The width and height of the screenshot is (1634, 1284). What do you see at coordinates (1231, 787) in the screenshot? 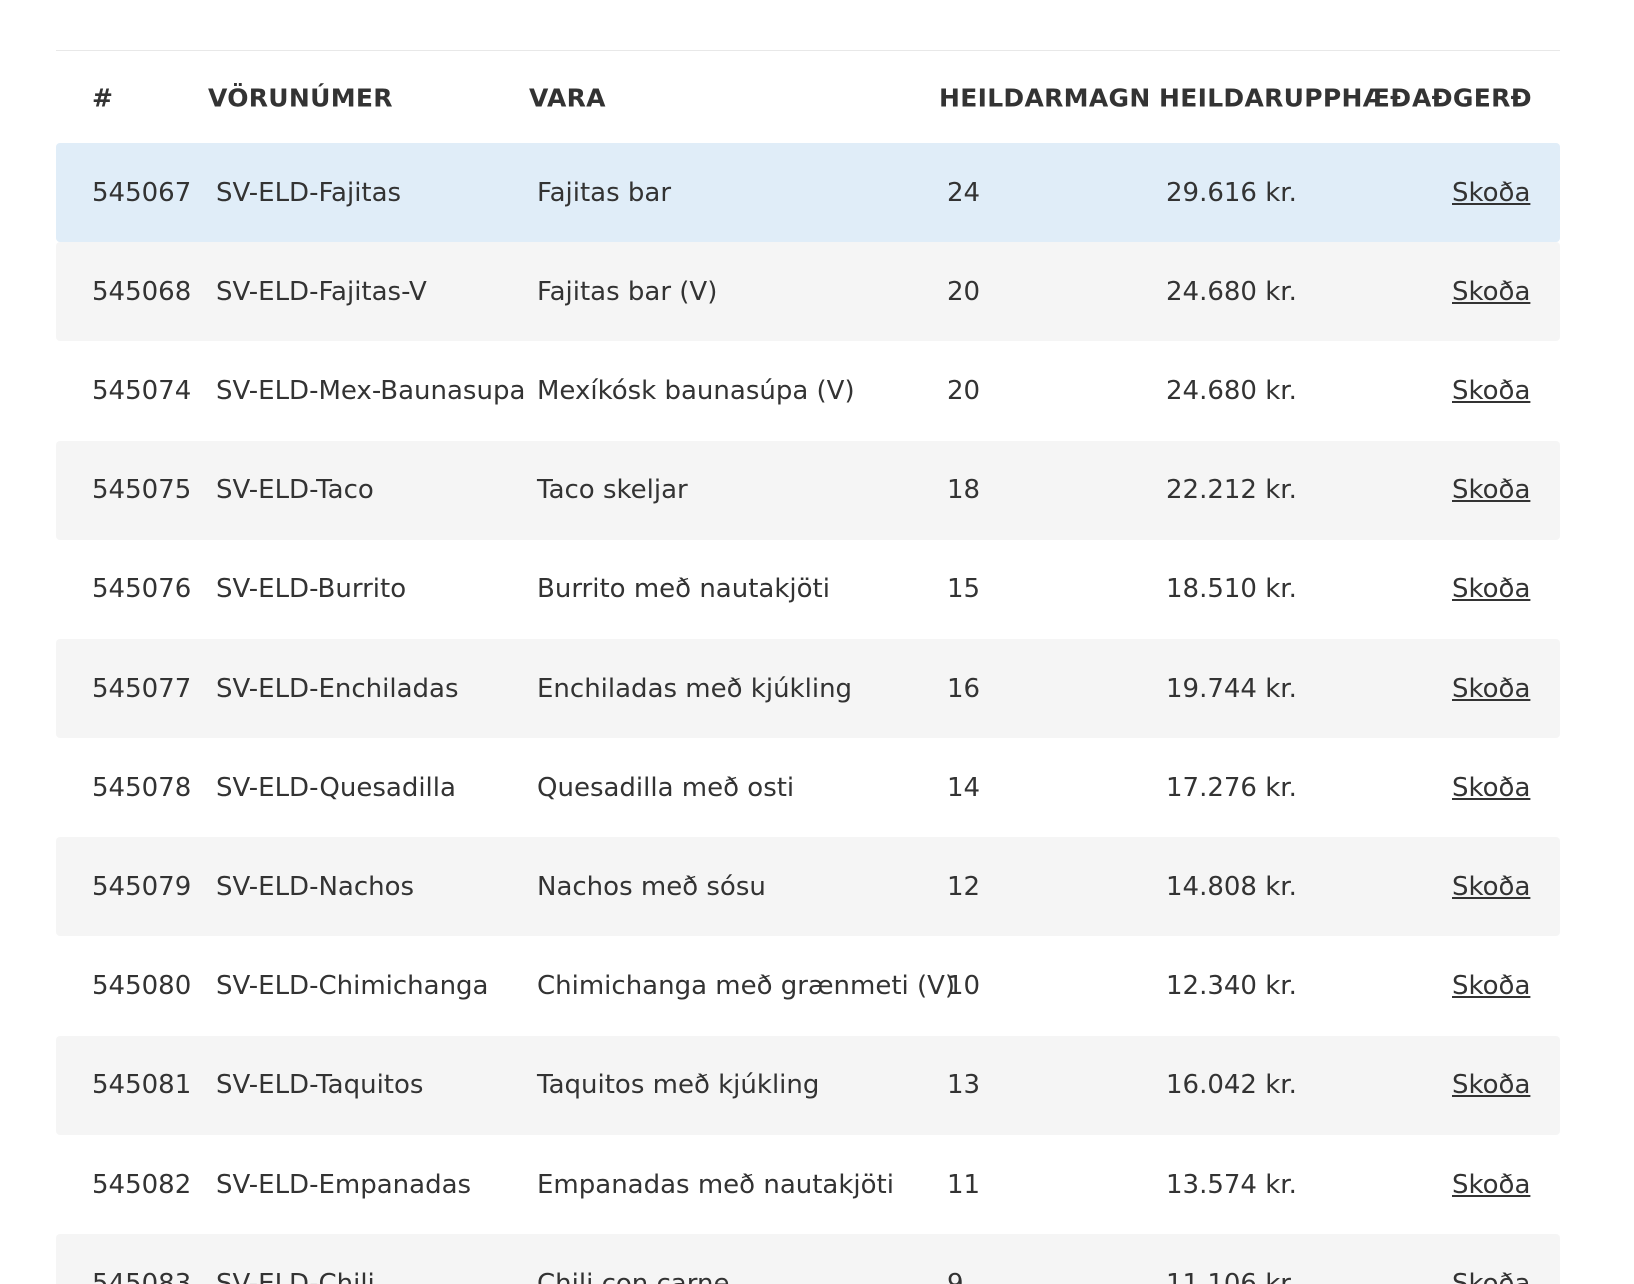
I see `total-amount: 17.276 kr.` at bounding box center [1231, 787].